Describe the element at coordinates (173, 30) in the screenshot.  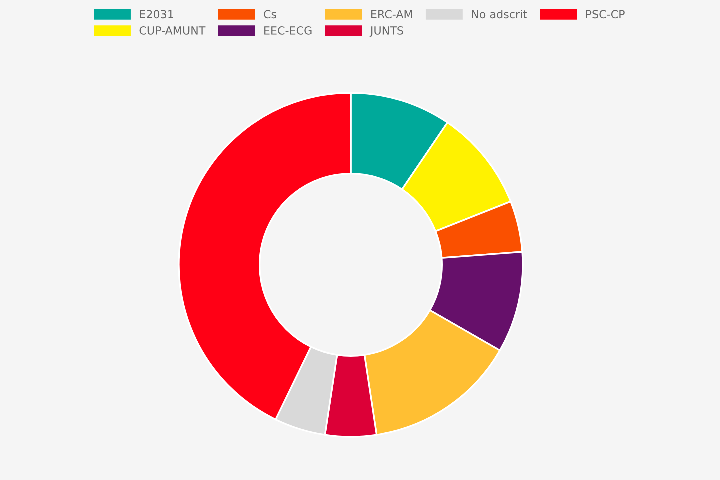
I see `legend-label: CUP-AMUNT` at that location.